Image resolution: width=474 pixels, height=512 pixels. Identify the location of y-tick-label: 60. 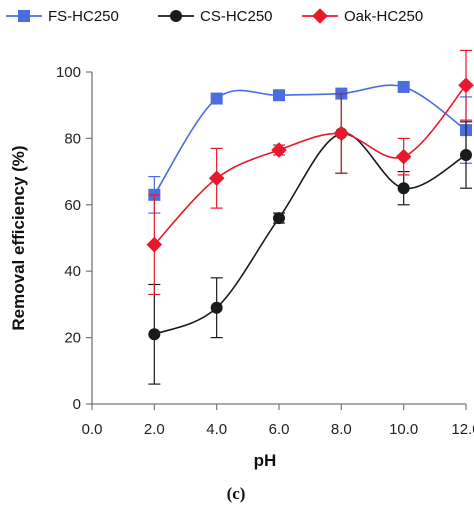
(72, 205).